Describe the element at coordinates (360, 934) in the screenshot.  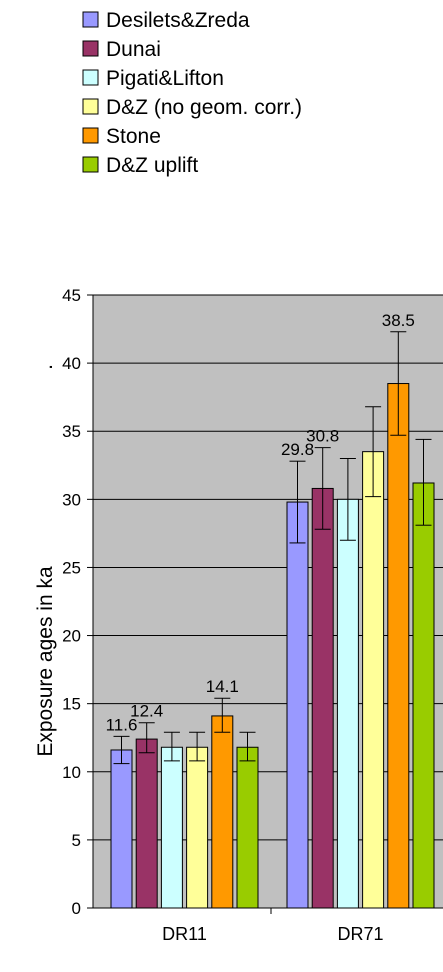
I see `x-category-label: DR71` at that location.